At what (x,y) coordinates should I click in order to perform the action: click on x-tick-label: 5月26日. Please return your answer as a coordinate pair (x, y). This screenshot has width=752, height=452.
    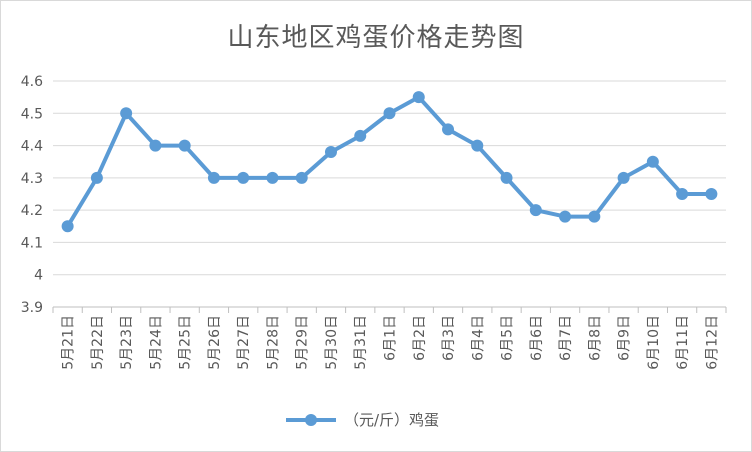
    Looking at the image, I should click on (215, 342).